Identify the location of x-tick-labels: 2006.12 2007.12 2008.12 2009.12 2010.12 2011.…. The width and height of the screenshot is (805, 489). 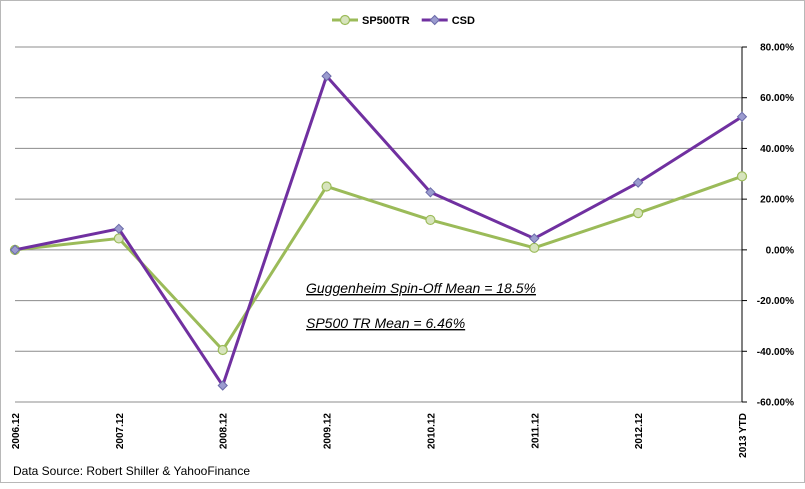
(380, 435).